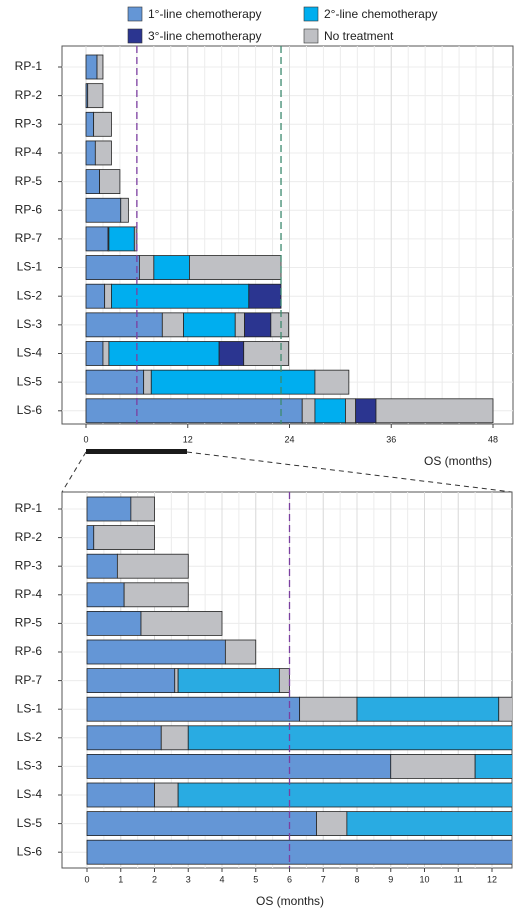 This screenshot has height=916, width=517. What do you see at coordinates (356, 879) in the screenshot?
I see `x-tick-label: 8` at bounding box center [356, 879].